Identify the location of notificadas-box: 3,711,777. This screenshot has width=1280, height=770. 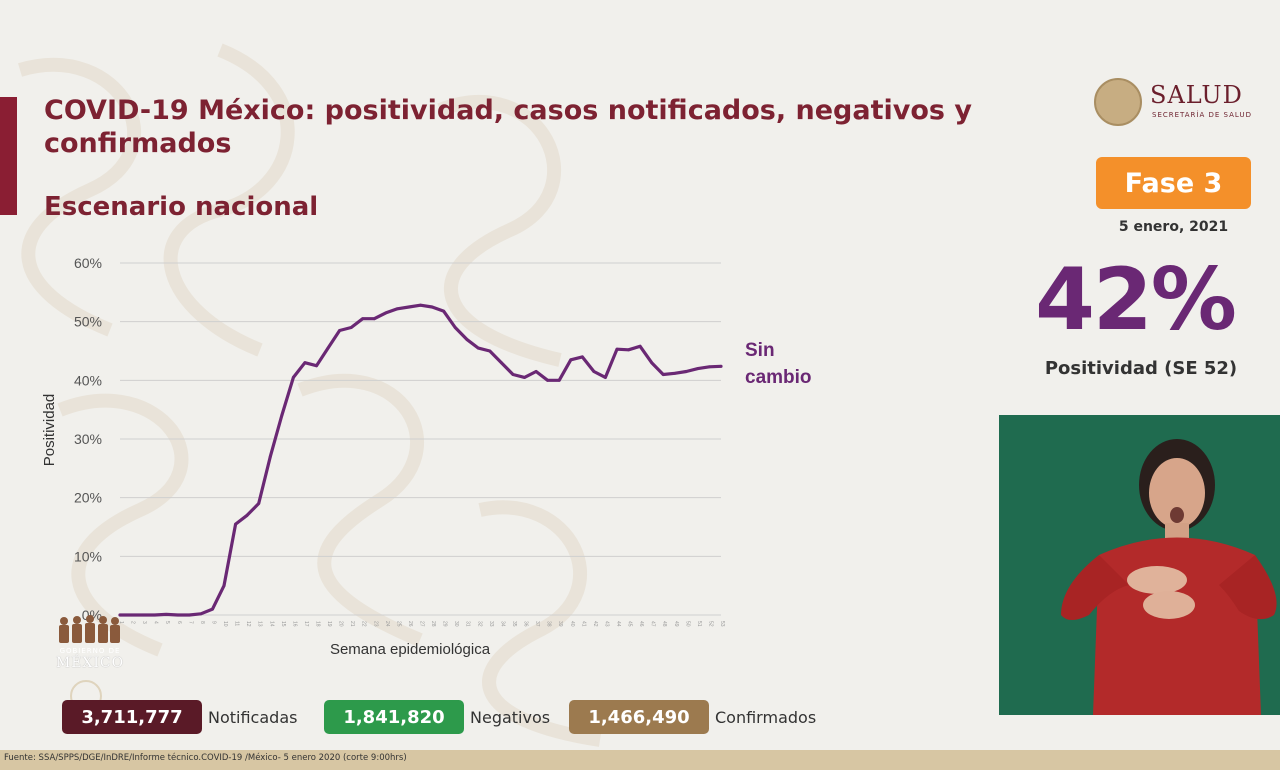
(132, 717).